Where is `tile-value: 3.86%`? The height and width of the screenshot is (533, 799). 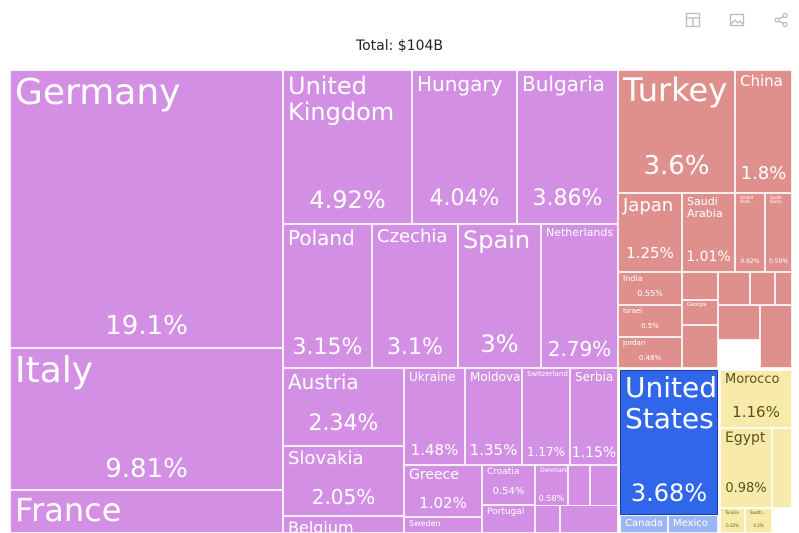 tile-value: 3.86% is located at coordinates (567, 198).